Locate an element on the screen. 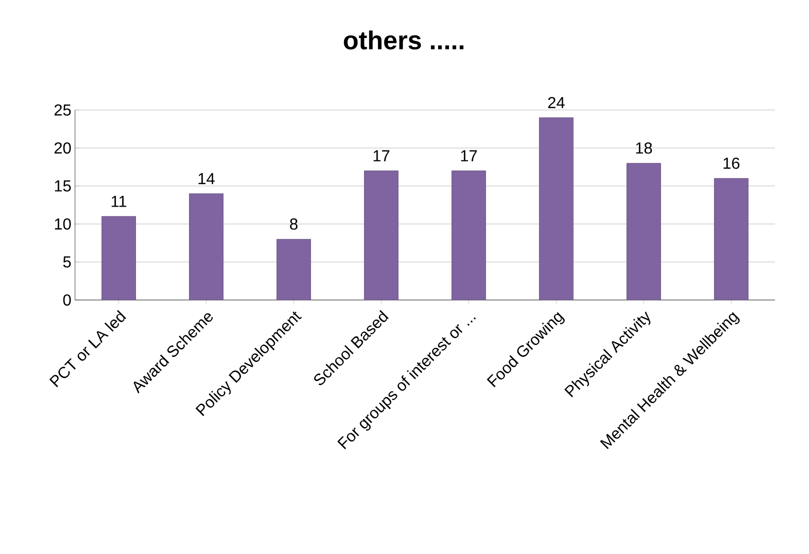  y-tick-label: 20 is located at coordinates (62, 148).